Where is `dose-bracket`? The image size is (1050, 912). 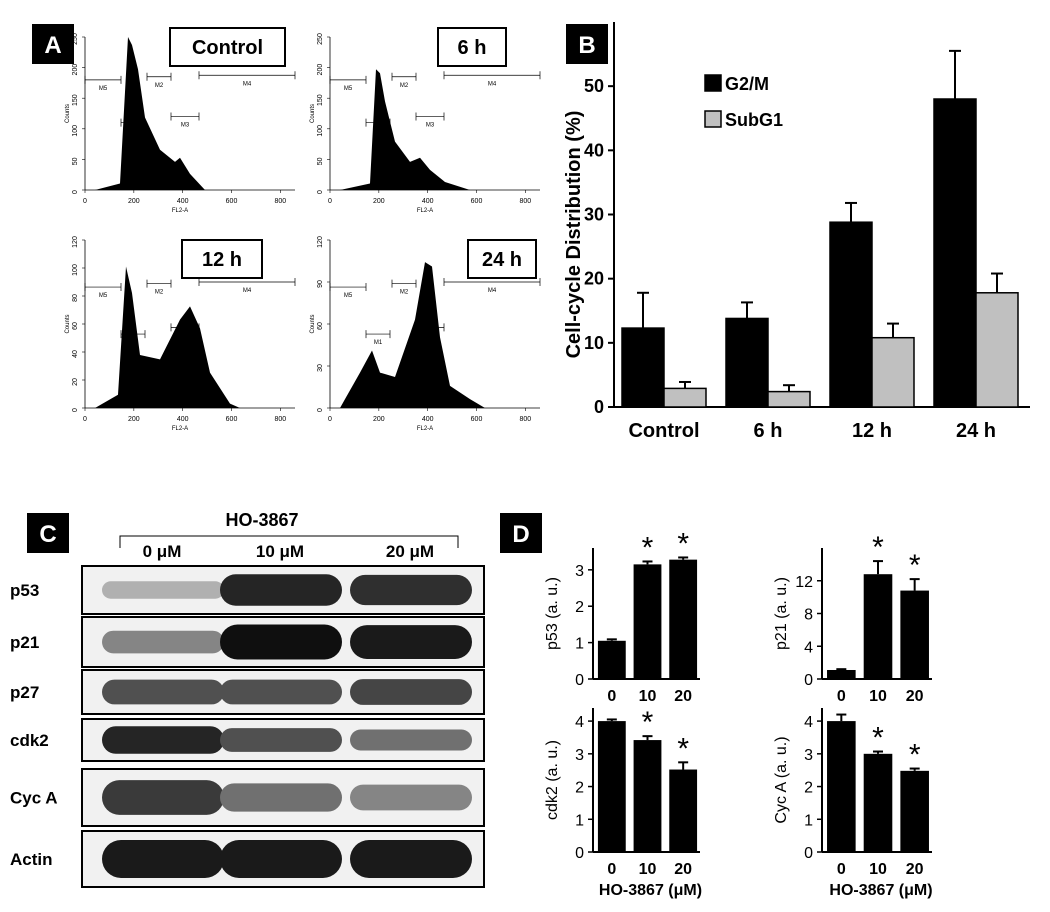
dose-bracket is located at coordinates (289, 541).